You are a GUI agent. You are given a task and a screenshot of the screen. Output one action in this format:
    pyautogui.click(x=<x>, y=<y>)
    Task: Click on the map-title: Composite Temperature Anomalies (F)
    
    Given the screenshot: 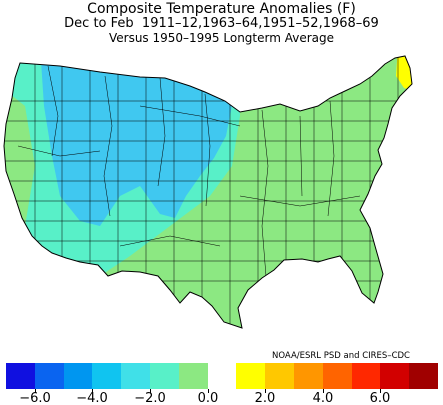 What is the action you would take?
    pyautogui.click(x=221, y=9)
    